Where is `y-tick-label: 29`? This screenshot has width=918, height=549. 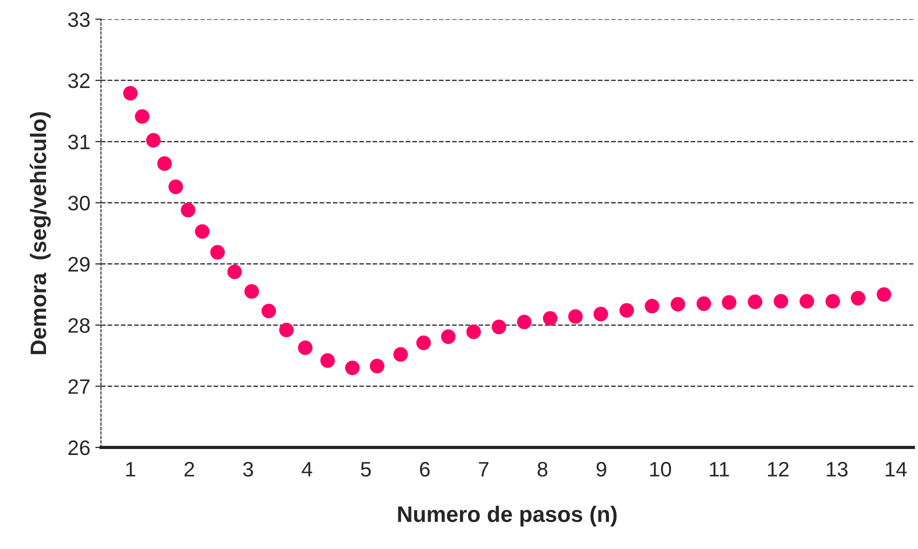 y-tick-label: 29 is located at coordinates (79, 264).